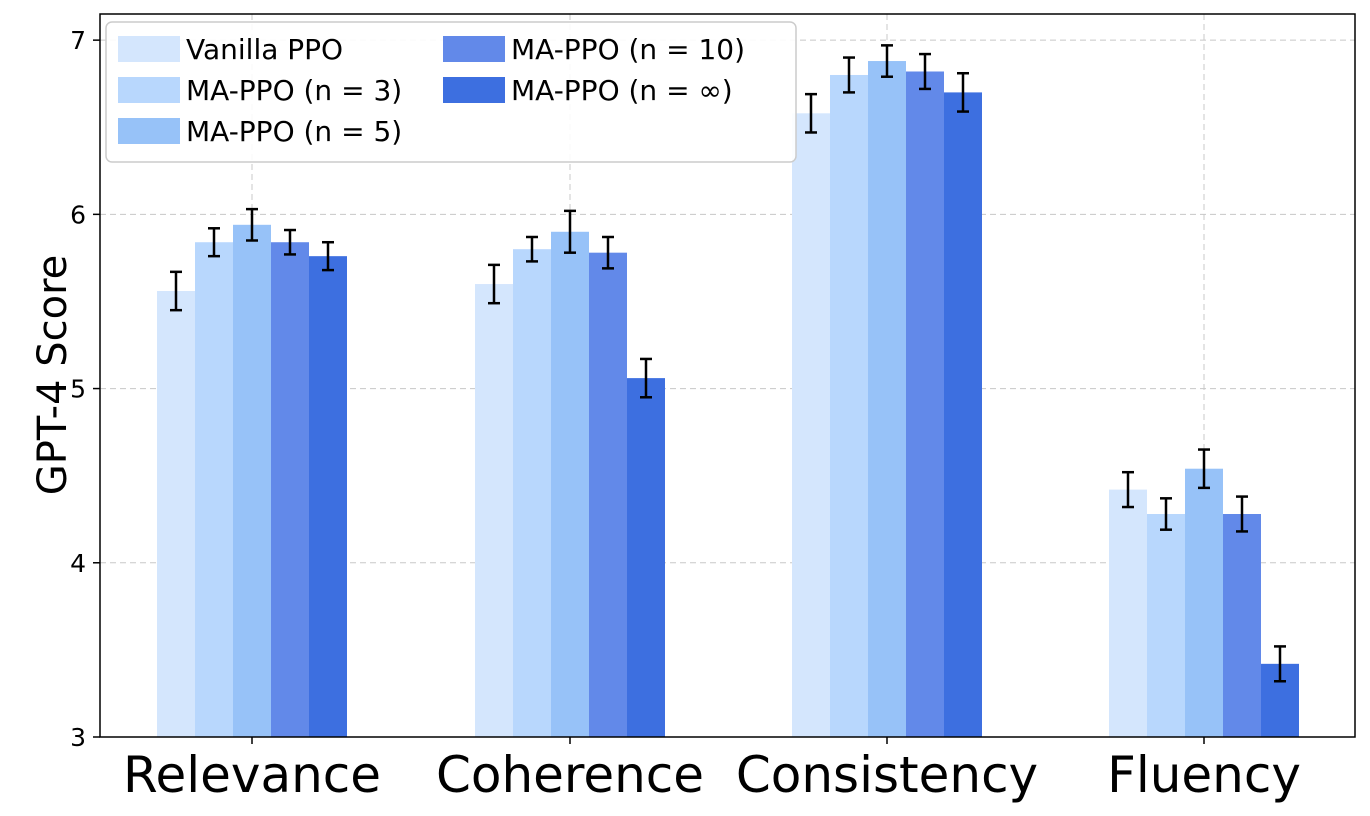 The height and width of the screenshot is (816, 1370). Describe the element at coordinates (78, 389) in the screenshot. I see `y-tick-label: 5` at that location.